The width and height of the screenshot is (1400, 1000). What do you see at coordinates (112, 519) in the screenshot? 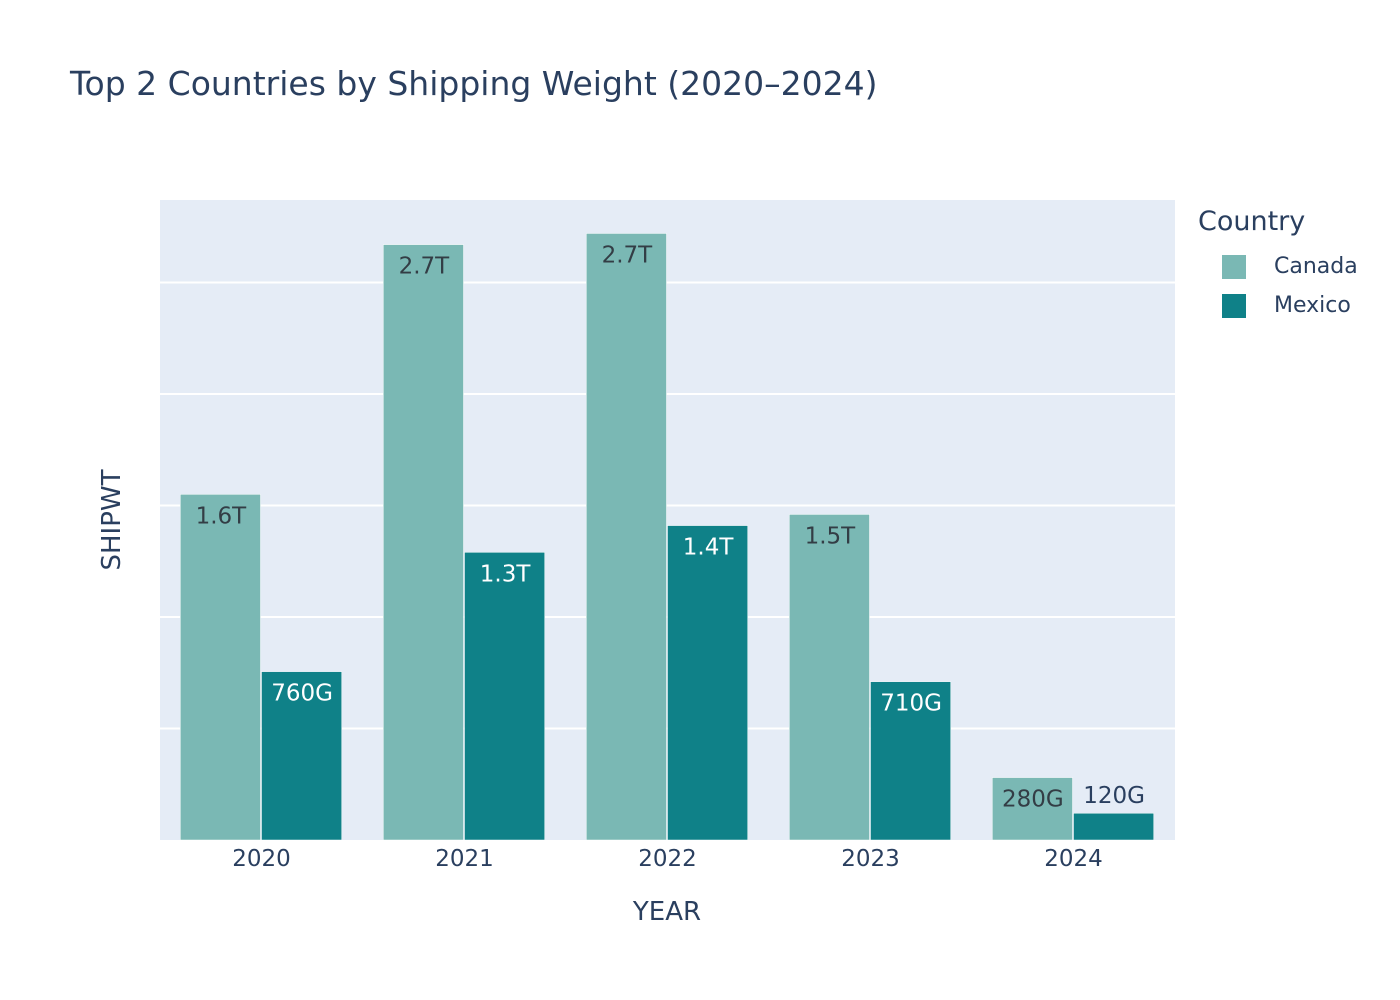
I see `y-axis-title: SHIPWT` at bounding box center [112, 519].